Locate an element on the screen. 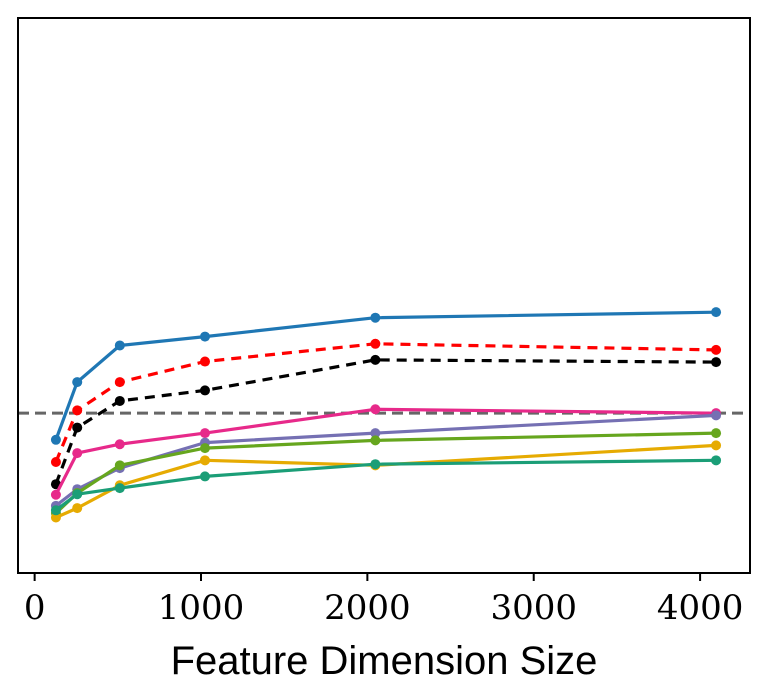 The width and height of the screenshot is (768, 700). series-line-pink is located at coordinates (386, 452).